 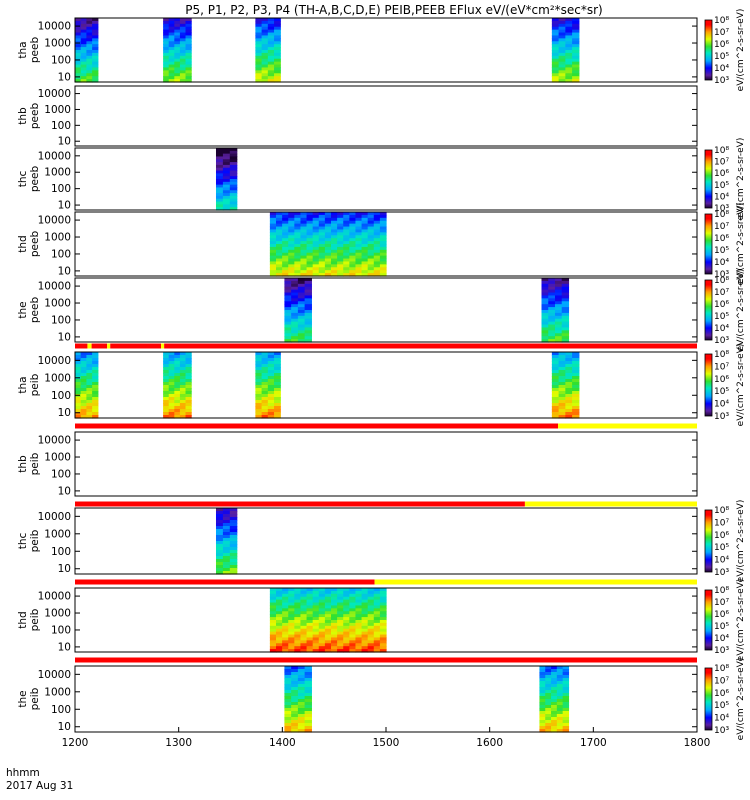 What do you see at coordinates (386, 582) in the screenshot?
I see `state-bar-thd-peib` at bounding box center [386, 582].